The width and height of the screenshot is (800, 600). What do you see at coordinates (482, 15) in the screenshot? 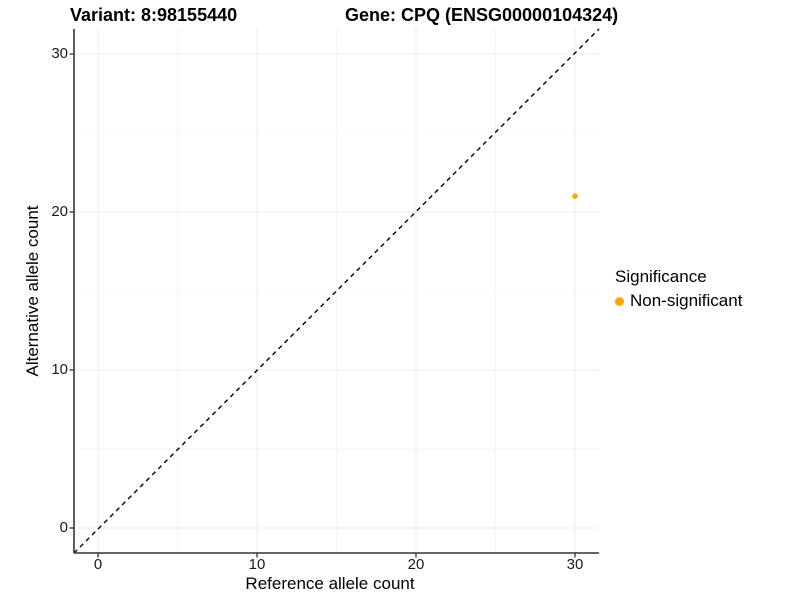
I see `plot-title-gene: Gene: CPQ (ENSG00000104324)` at bounding box center [482, 15].